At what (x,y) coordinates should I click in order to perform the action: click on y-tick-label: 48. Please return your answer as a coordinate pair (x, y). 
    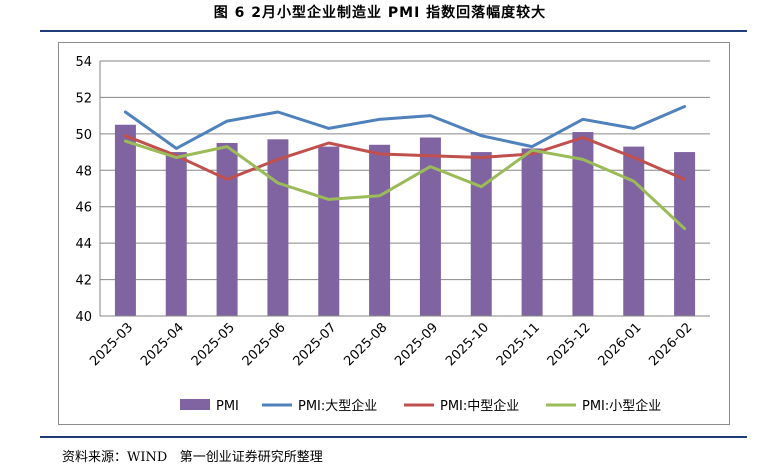
    Looking at the image, I should click on (83, 171).